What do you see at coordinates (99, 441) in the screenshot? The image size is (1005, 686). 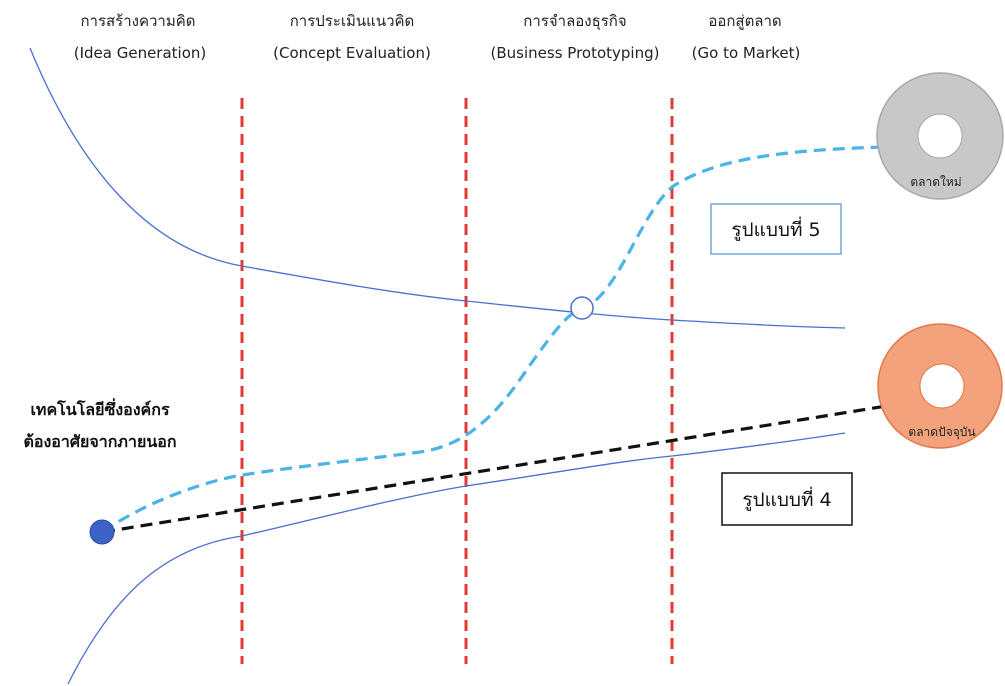 I see `source-label-line2: ต้องอาศัยจากภายนอก` at bounding box center [99, 441].